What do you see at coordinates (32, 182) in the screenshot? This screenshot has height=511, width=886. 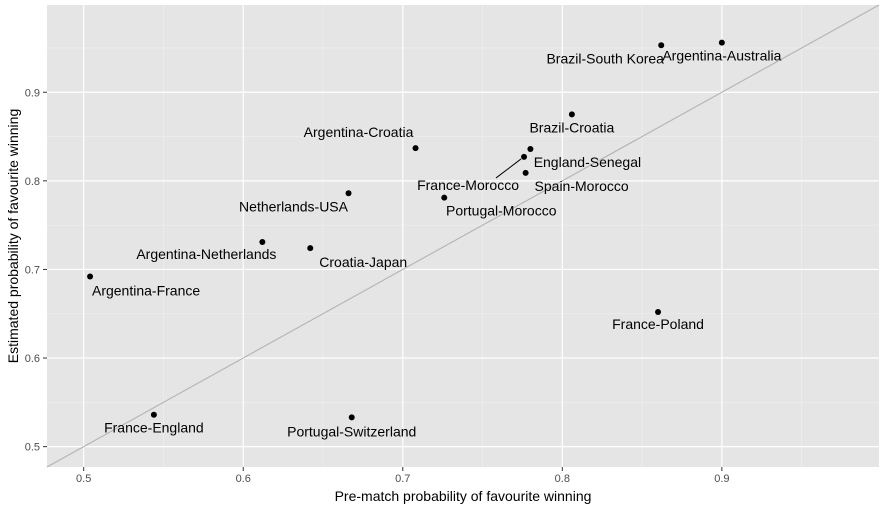 I see `y-tick-label: 0.8` at bounding box center [32, 182].